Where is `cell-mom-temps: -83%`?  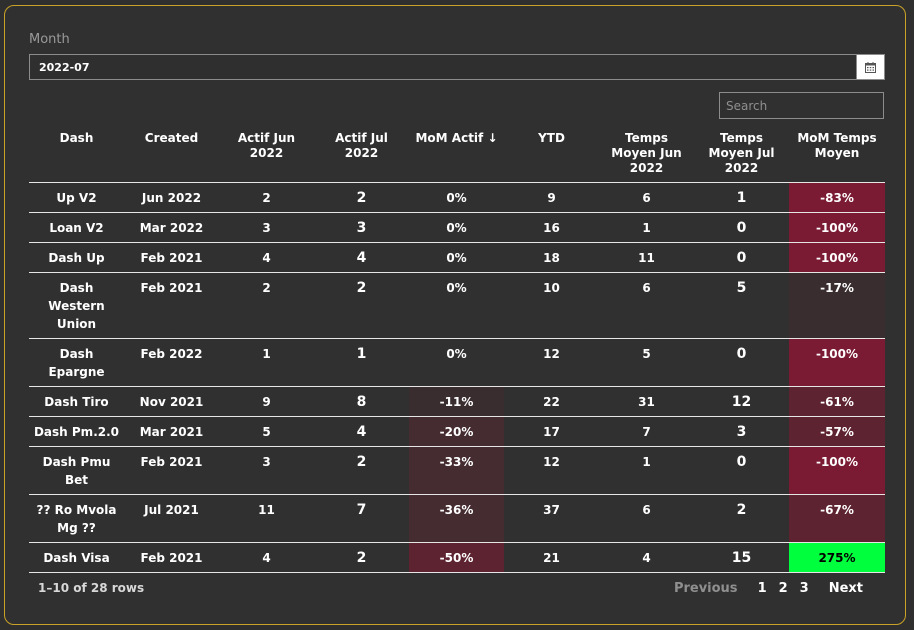 cell-mom-temps: -83% is located at coordinates (837, 197).